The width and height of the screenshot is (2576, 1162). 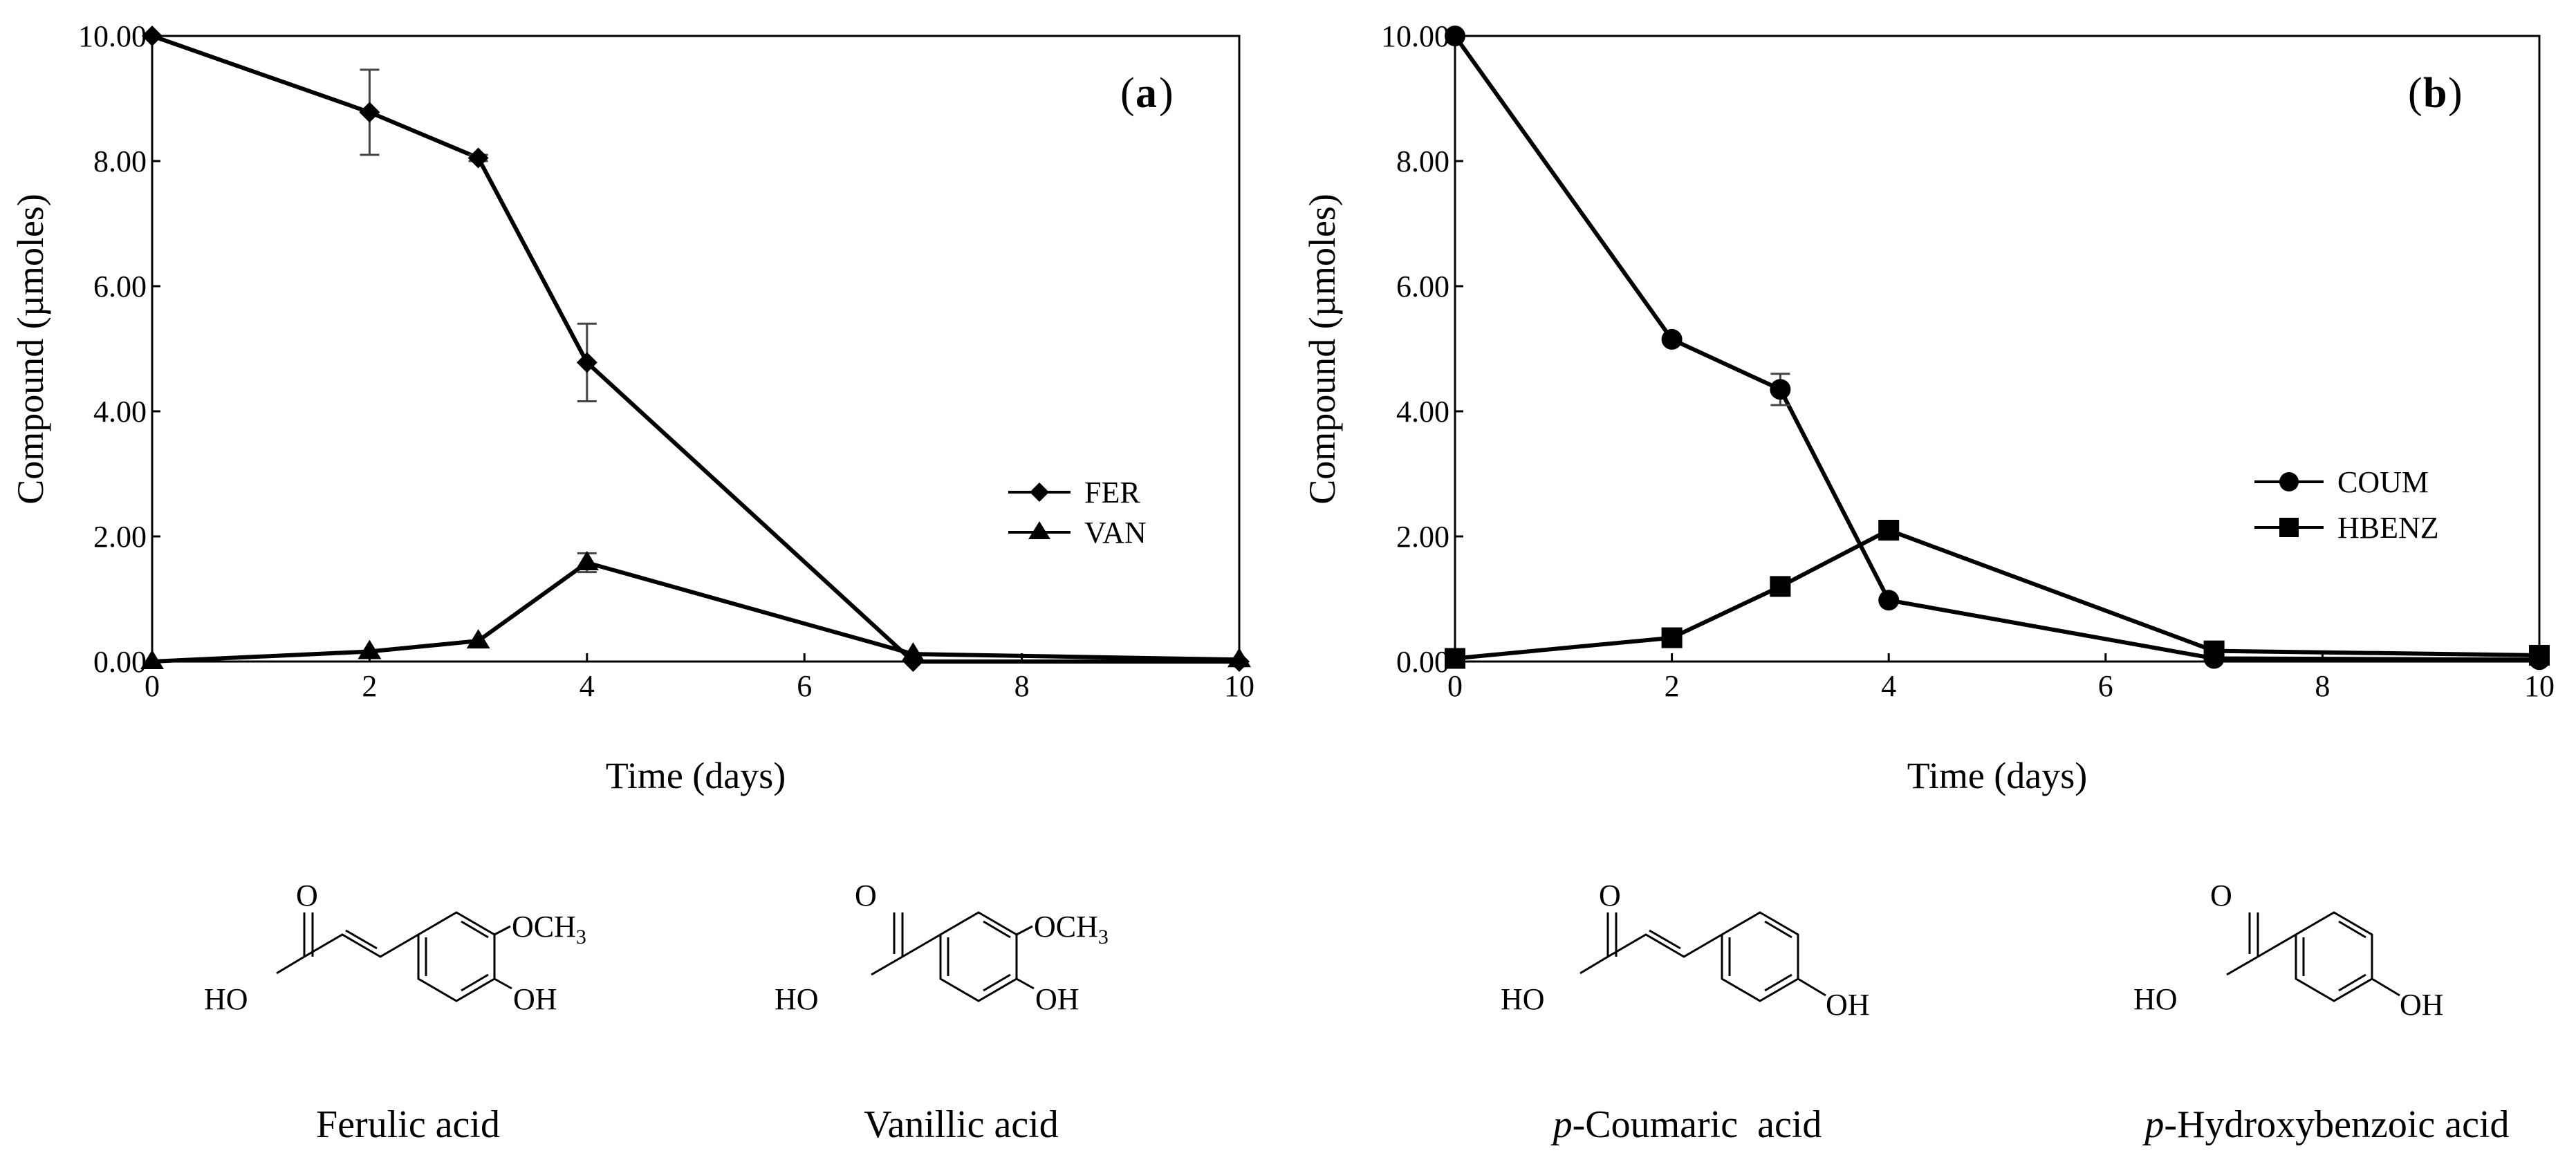 What do you see at coordinates (290, 965) in the screenshot?
I see `ferulic-acid-oh-bond` at bounding box center [290, 965].